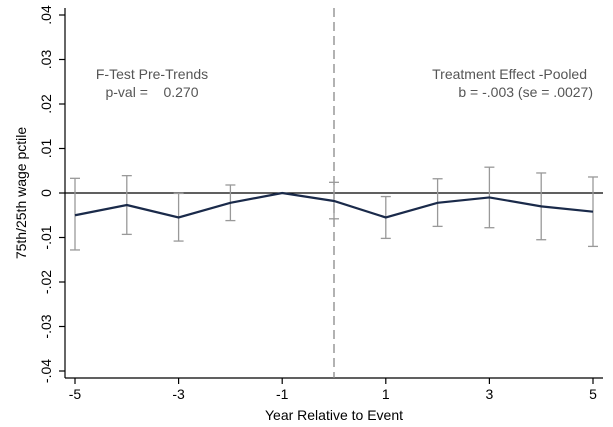 The height and width of the screenshot is (427, 613). Describe the element at coordinates (333, 390) in the screenshot. I see `x-axis-ticks: -5 -3 -1 1 3 5` at that location.